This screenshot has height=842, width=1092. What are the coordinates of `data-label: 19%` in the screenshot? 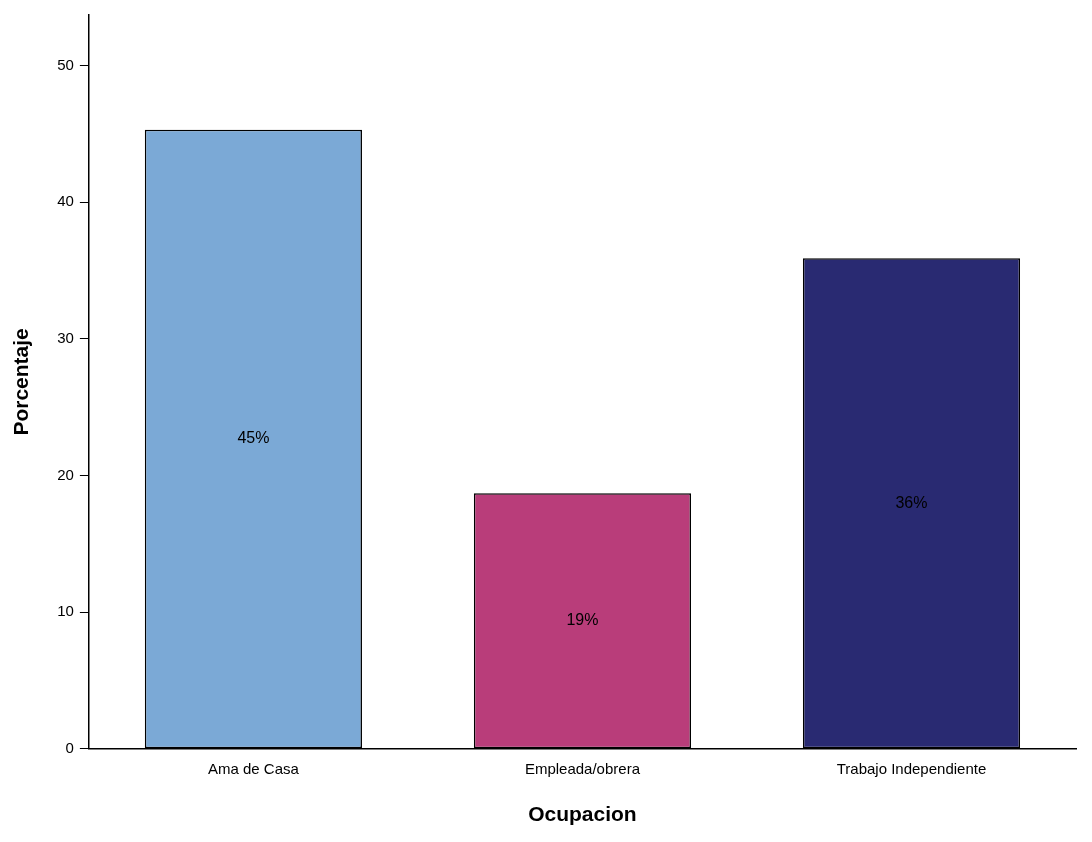 It's located at (582, 620).